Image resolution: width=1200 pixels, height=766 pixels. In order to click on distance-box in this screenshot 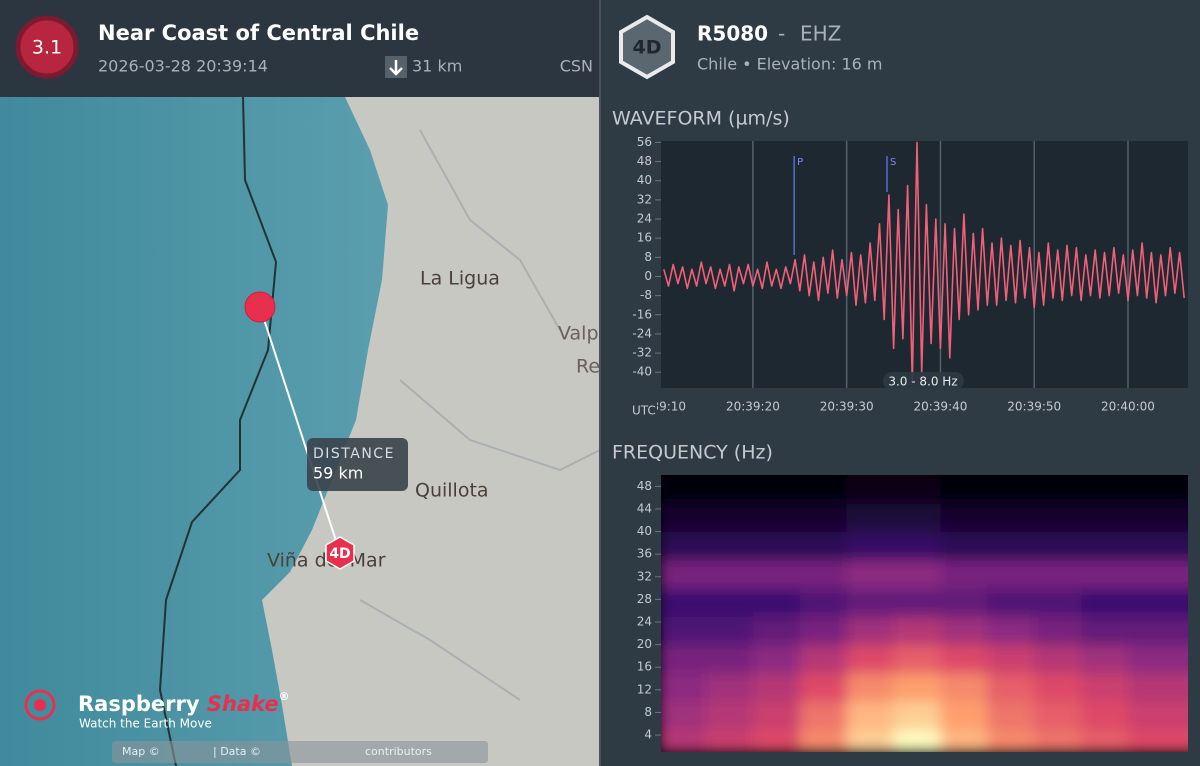, I will do `click(357, 464)`.